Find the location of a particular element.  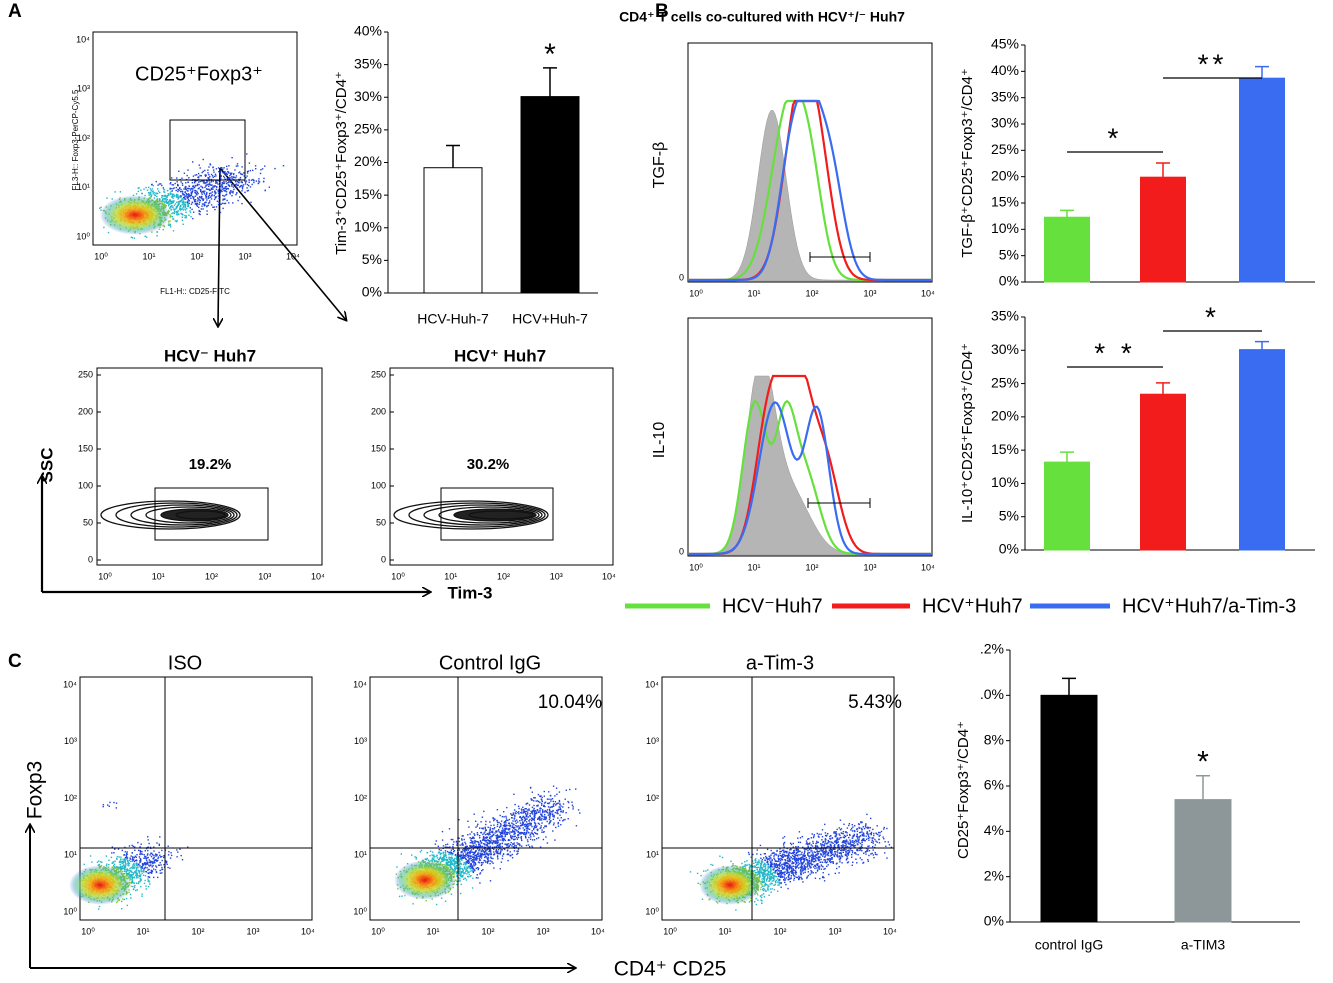

density-core is located at coordinates (135, 215).